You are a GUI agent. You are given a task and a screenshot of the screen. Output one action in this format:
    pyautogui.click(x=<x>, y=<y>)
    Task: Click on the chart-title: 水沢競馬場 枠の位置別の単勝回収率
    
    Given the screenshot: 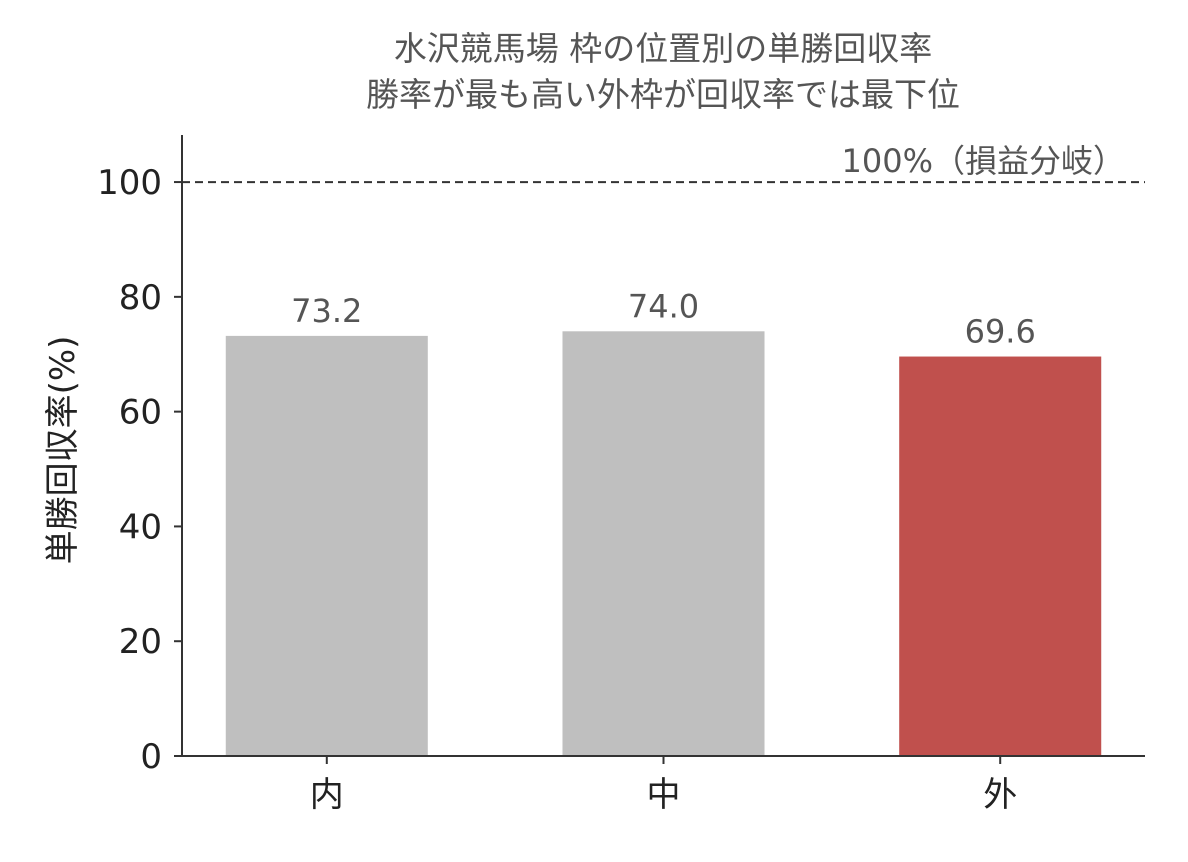 What is the action you would take?
    pyautogui.click(x=663, y=48)
    